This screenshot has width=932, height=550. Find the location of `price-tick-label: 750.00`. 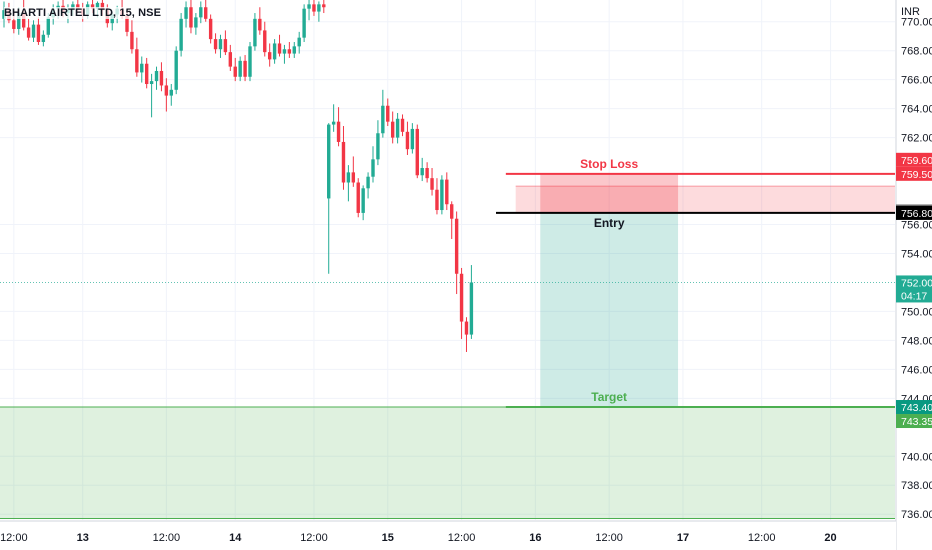

price-tick-label: 750.00 is located at coordinates (916, 312).